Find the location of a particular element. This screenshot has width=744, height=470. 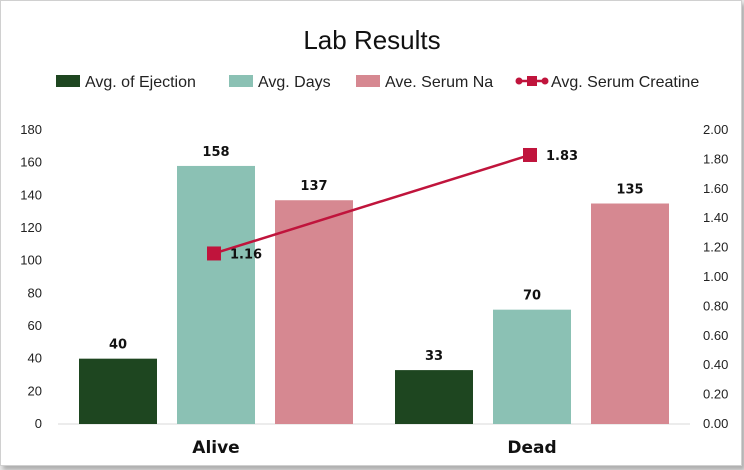

left-tick-label: 100 is located at coordinates (31, 260).